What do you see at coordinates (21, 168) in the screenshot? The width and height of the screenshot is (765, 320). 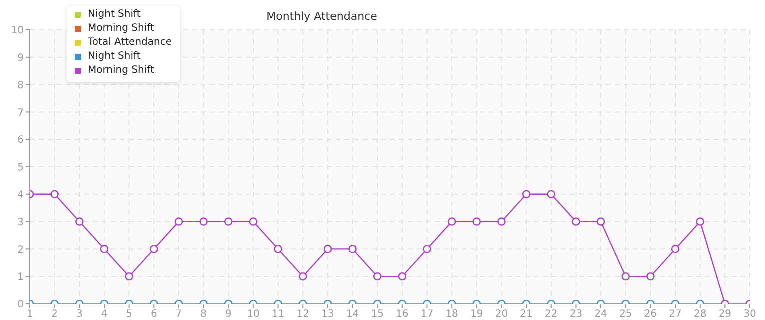 I see `y-tick-label: 5` at bounding box center [21, 168].